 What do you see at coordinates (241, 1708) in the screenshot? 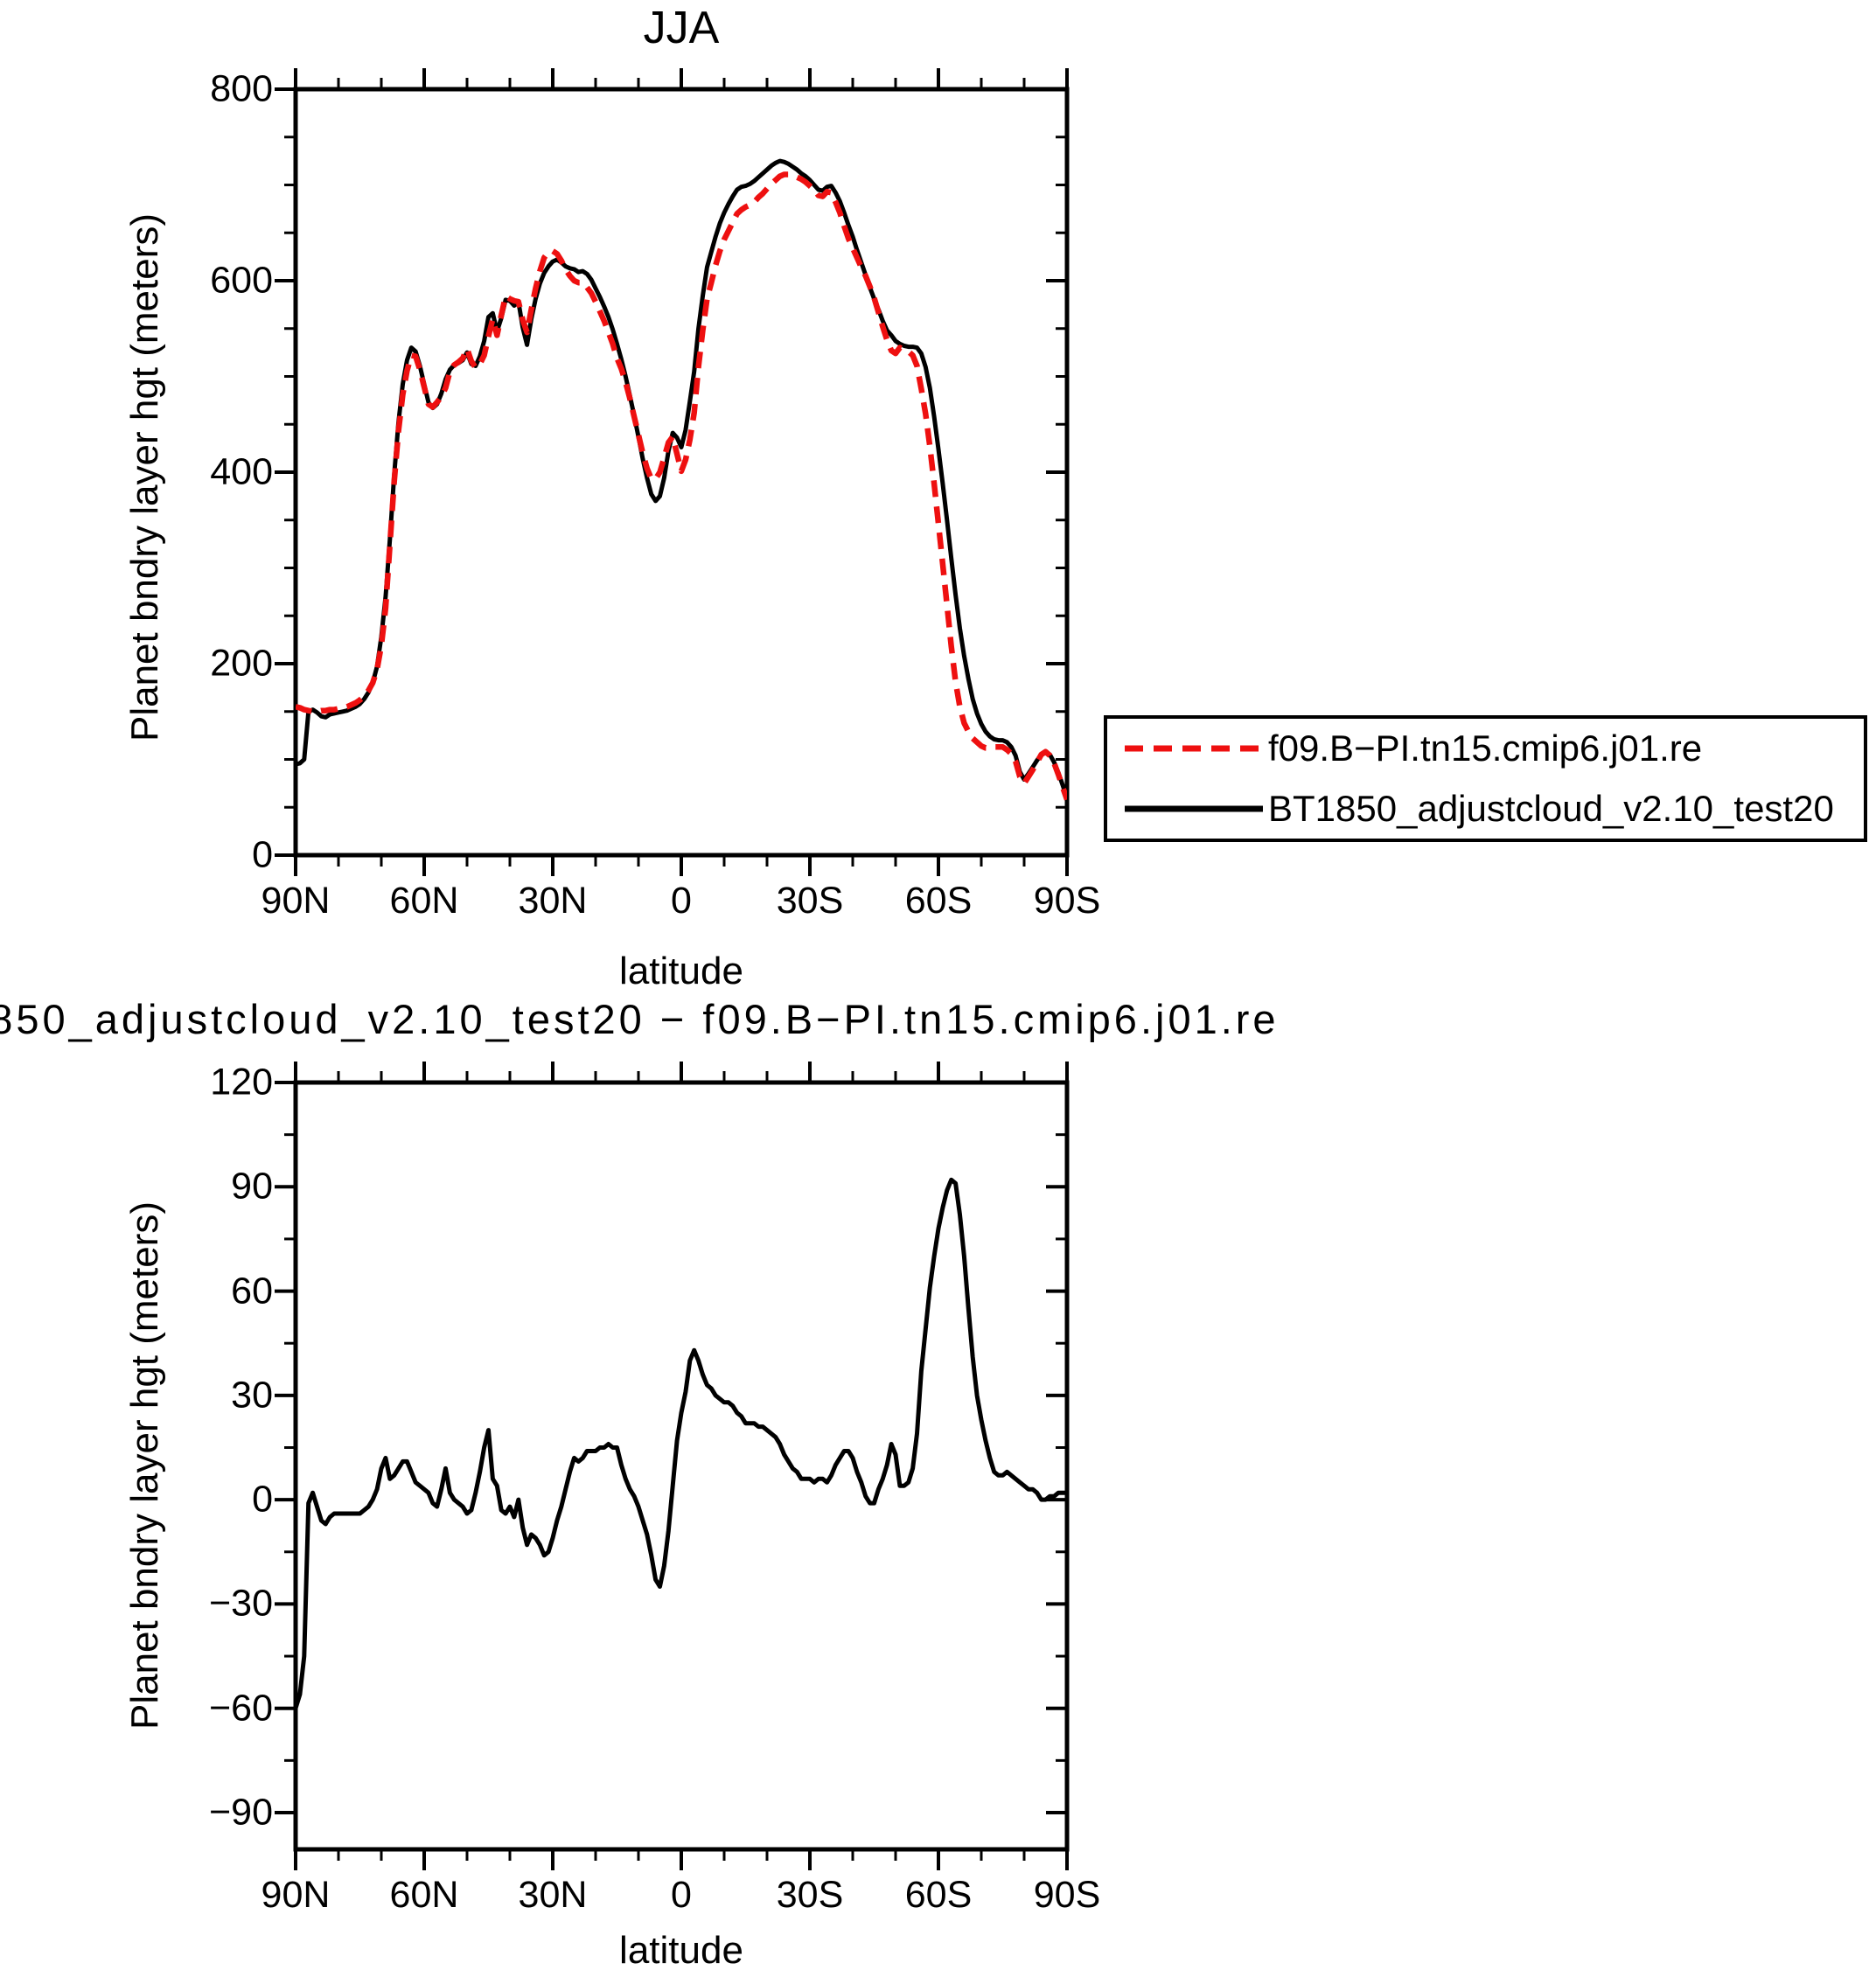
I see `y-tick-label: −60` at bounding box center [241, 1708].